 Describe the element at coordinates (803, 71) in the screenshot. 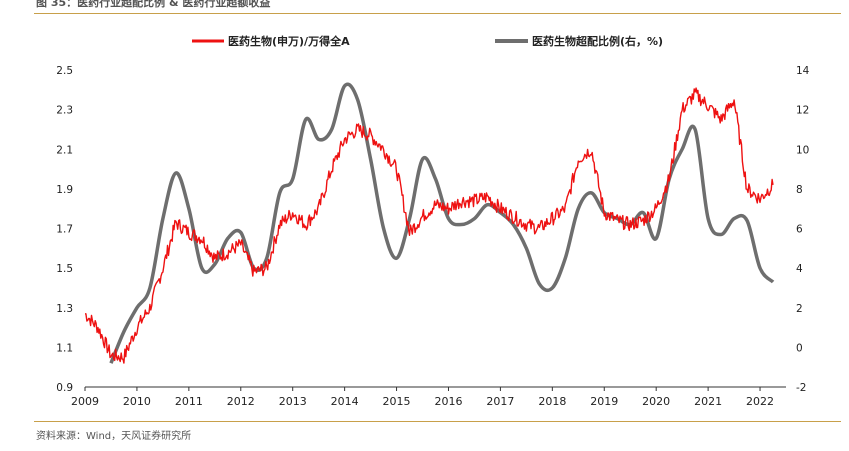

I see `y-right-tick-label: 14` at that location.